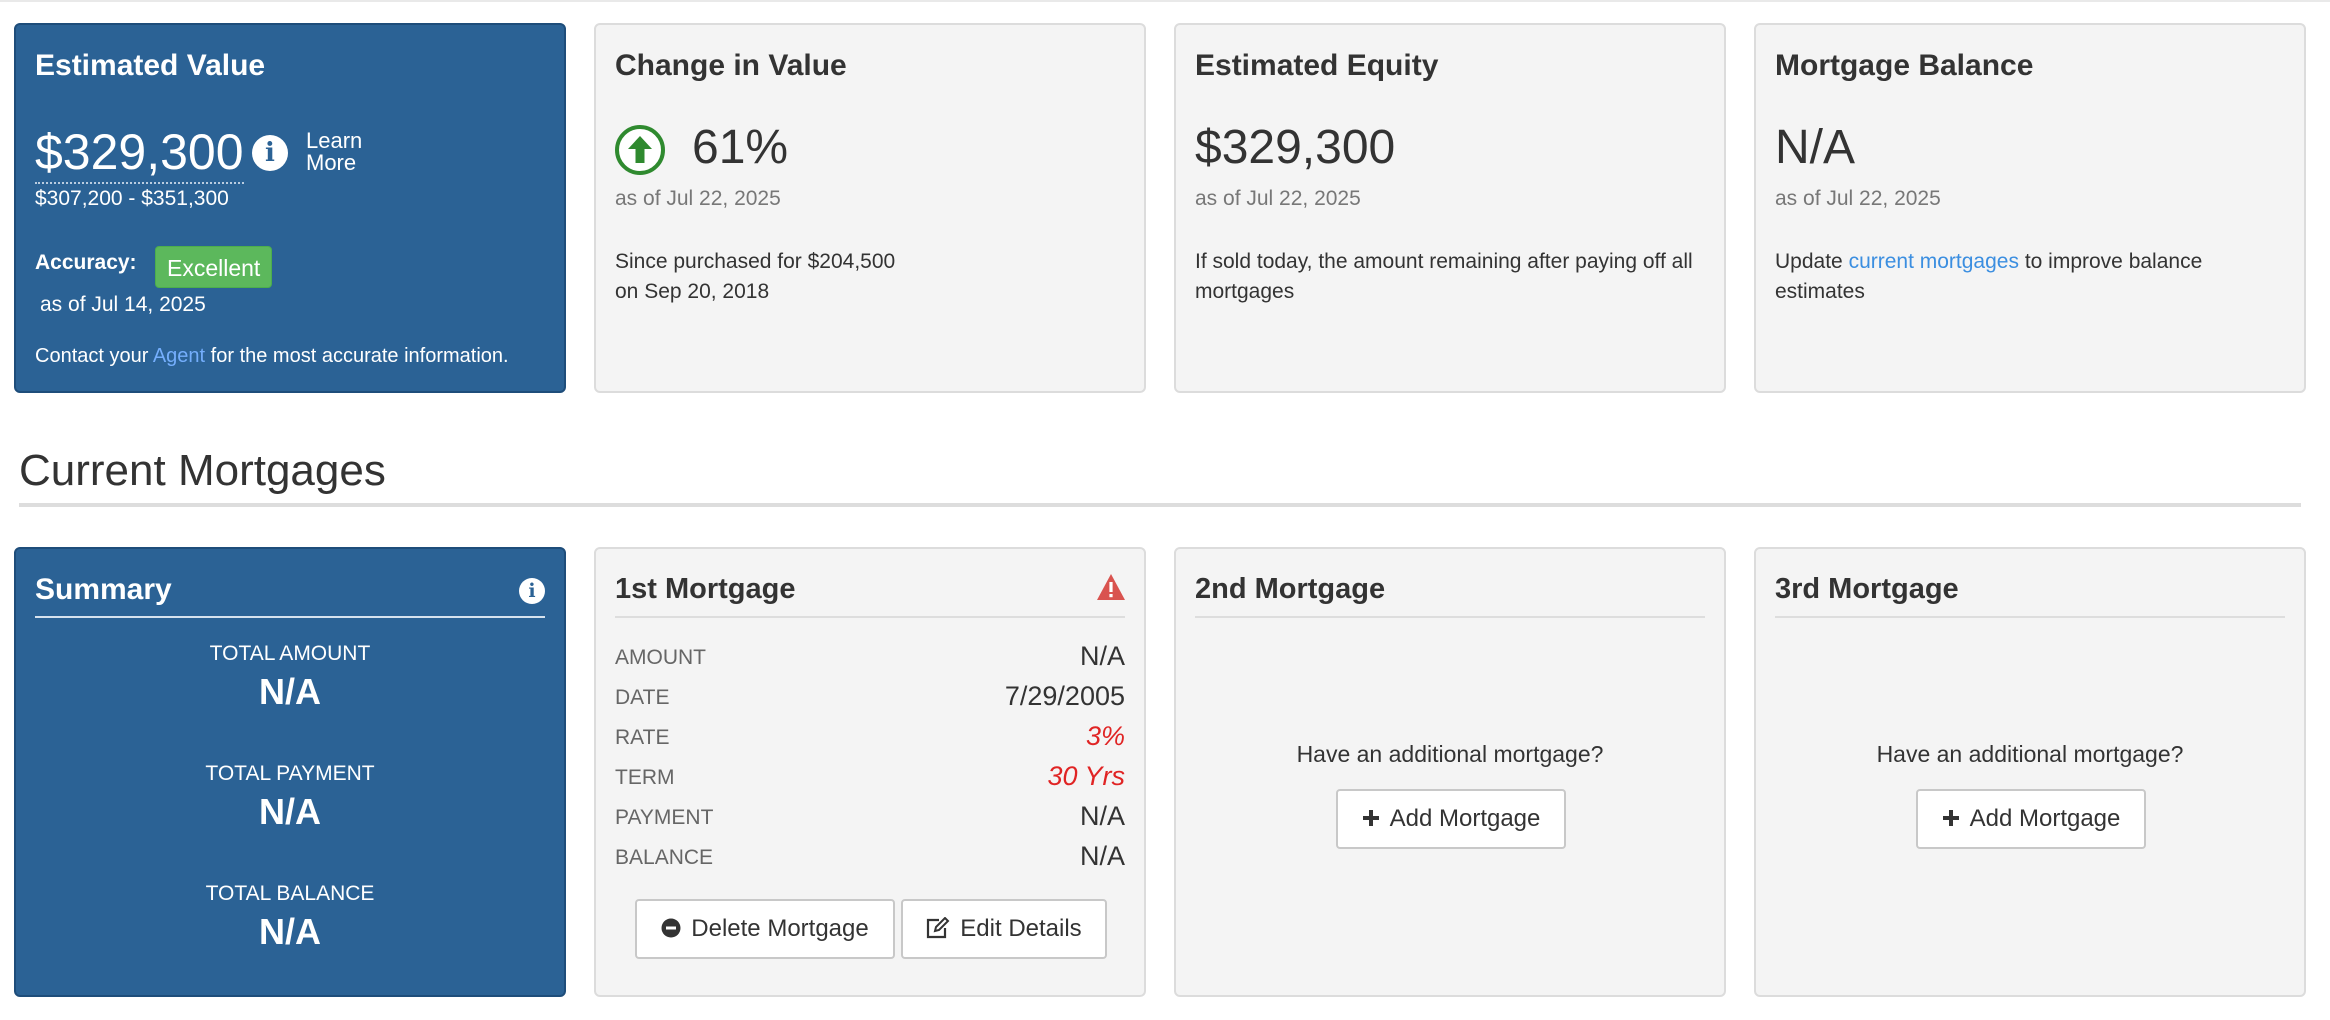 This screenshot has height=1020, width=2330. What do you see at coordinates (698, 198) in the screenshot?
I see `change-as-of: as of Jul 22, 2025` at bounding box center [698, 198].